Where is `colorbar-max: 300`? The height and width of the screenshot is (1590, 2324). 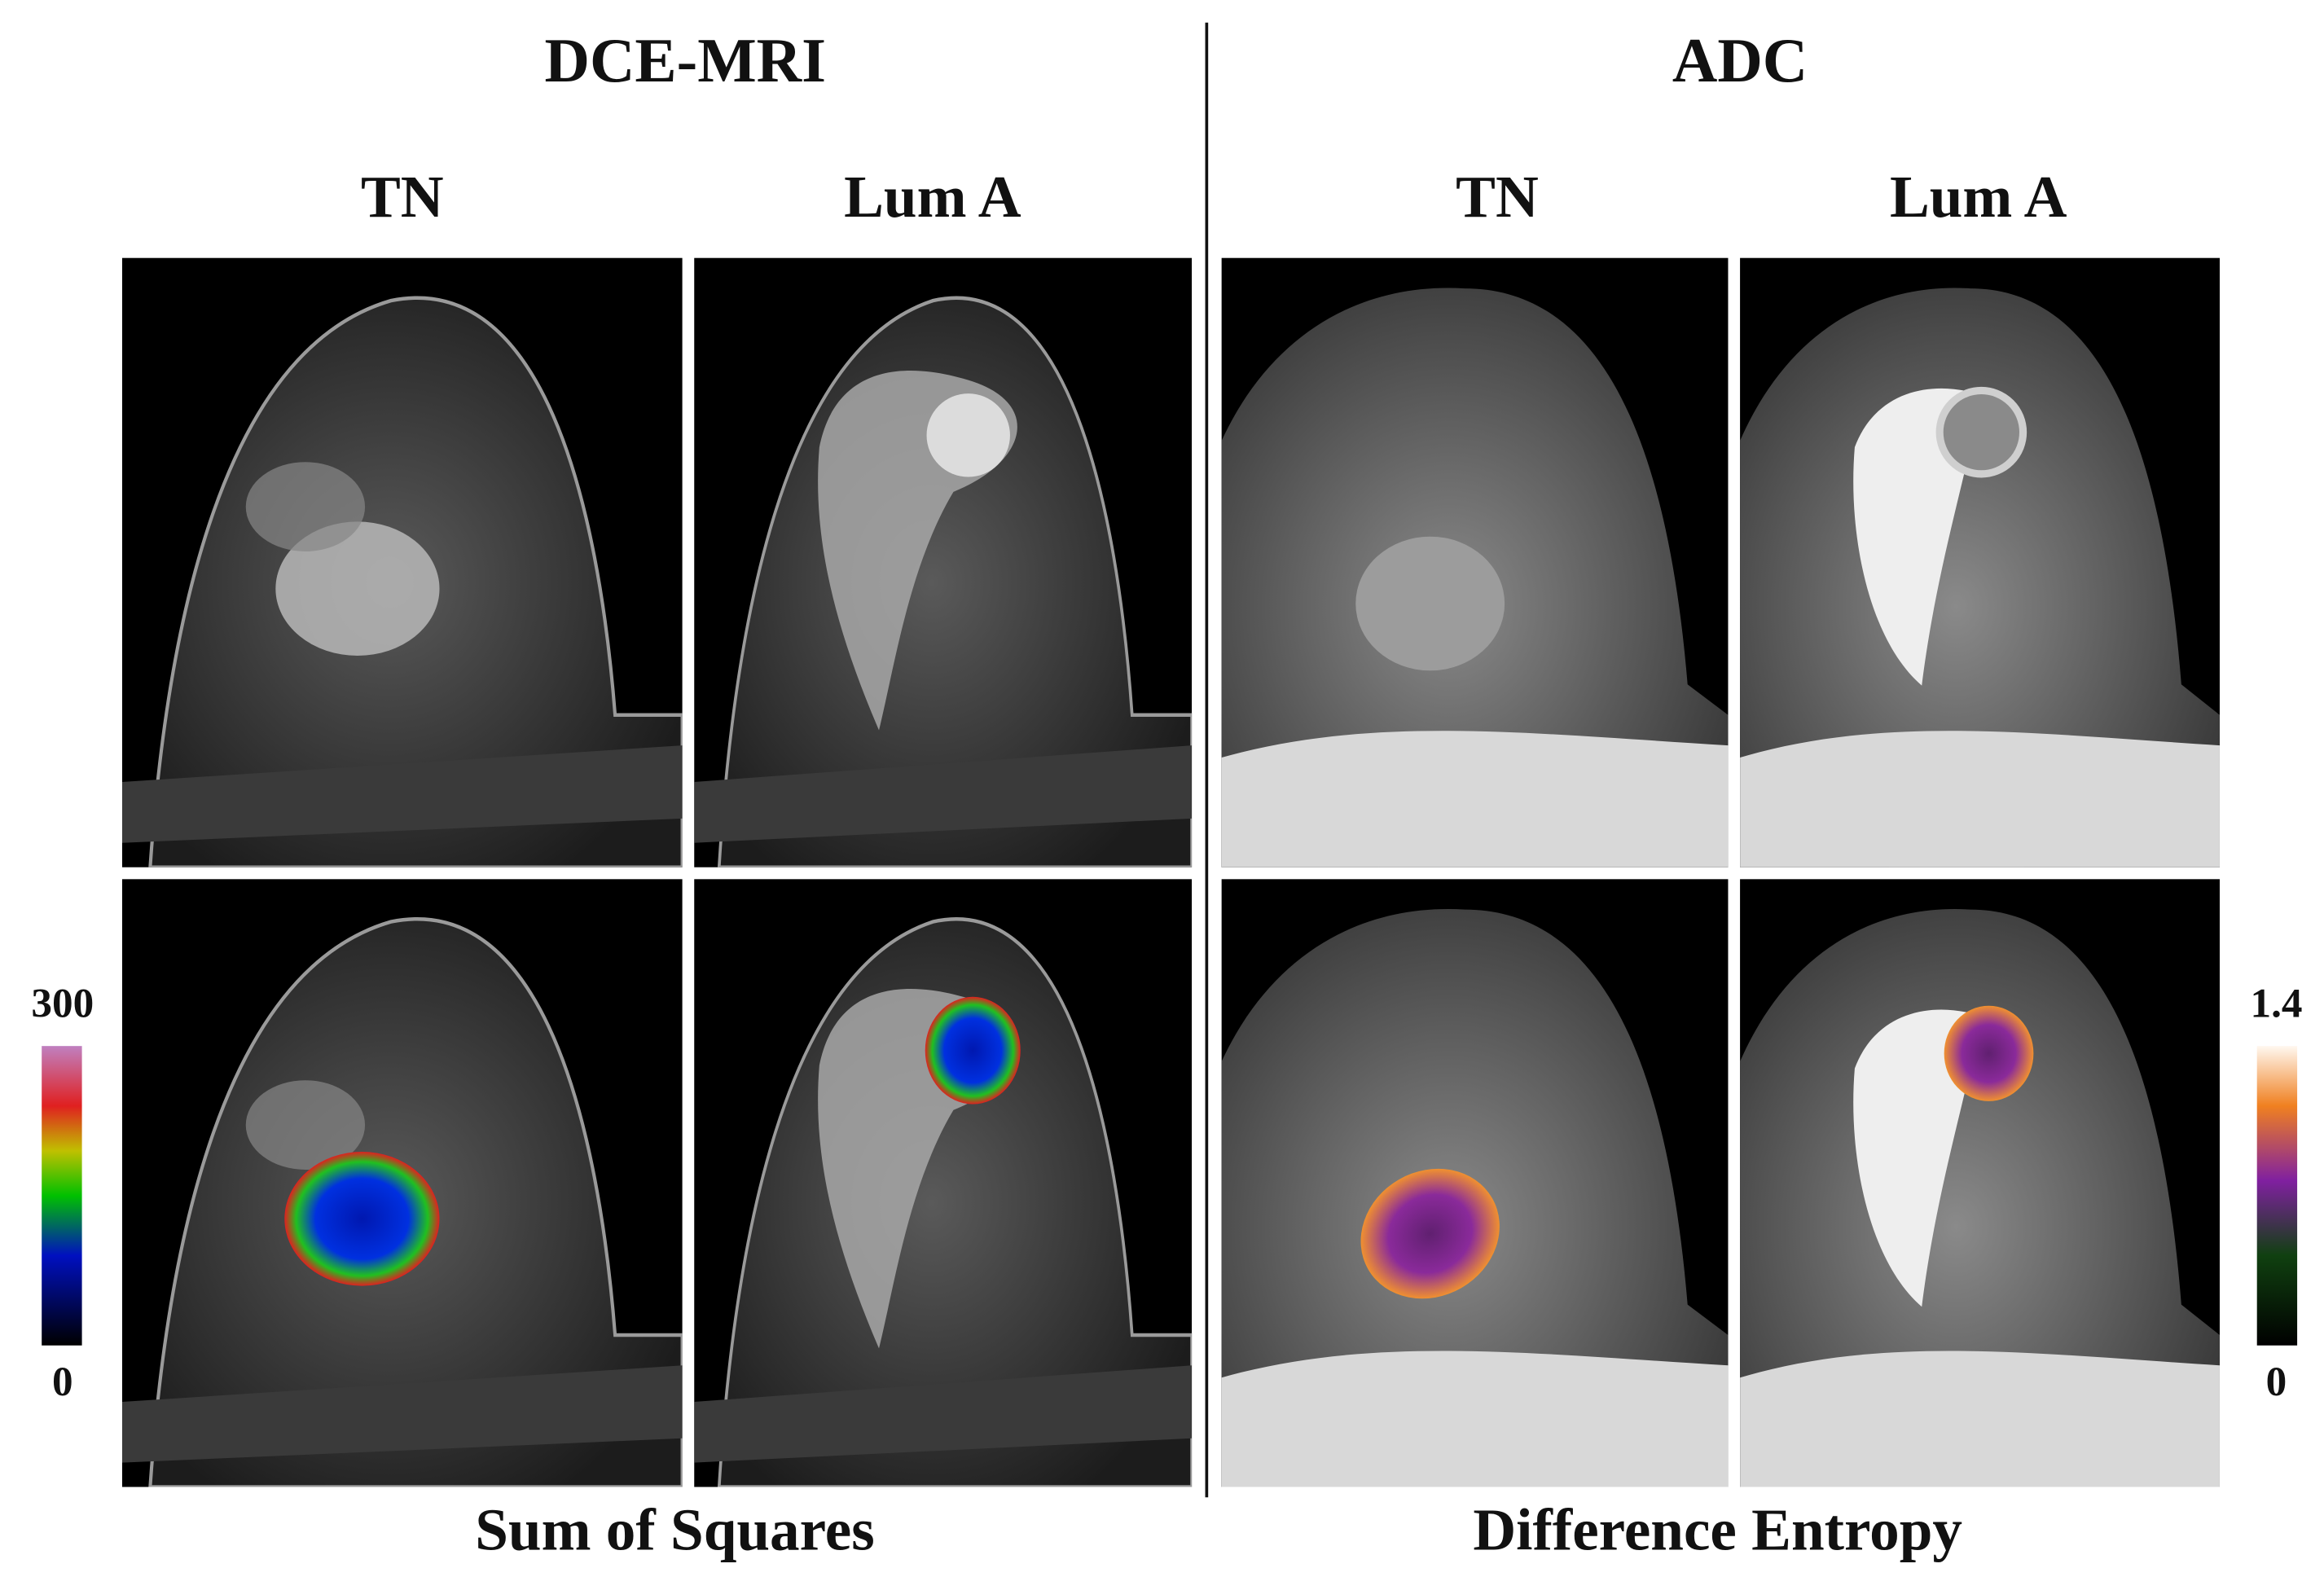 colorbar-max: 300 is located at coordinates (62, 1003).